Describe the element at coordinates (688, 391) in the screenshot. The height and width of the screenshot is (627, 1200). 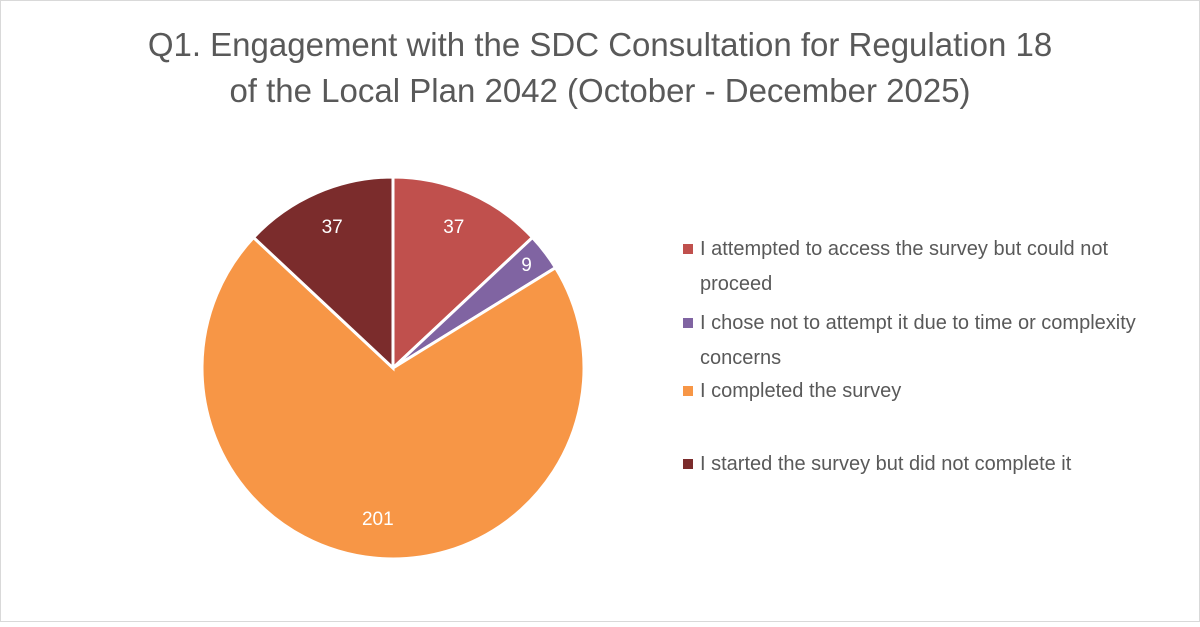
I see `legend-swatch-completed` at that location.